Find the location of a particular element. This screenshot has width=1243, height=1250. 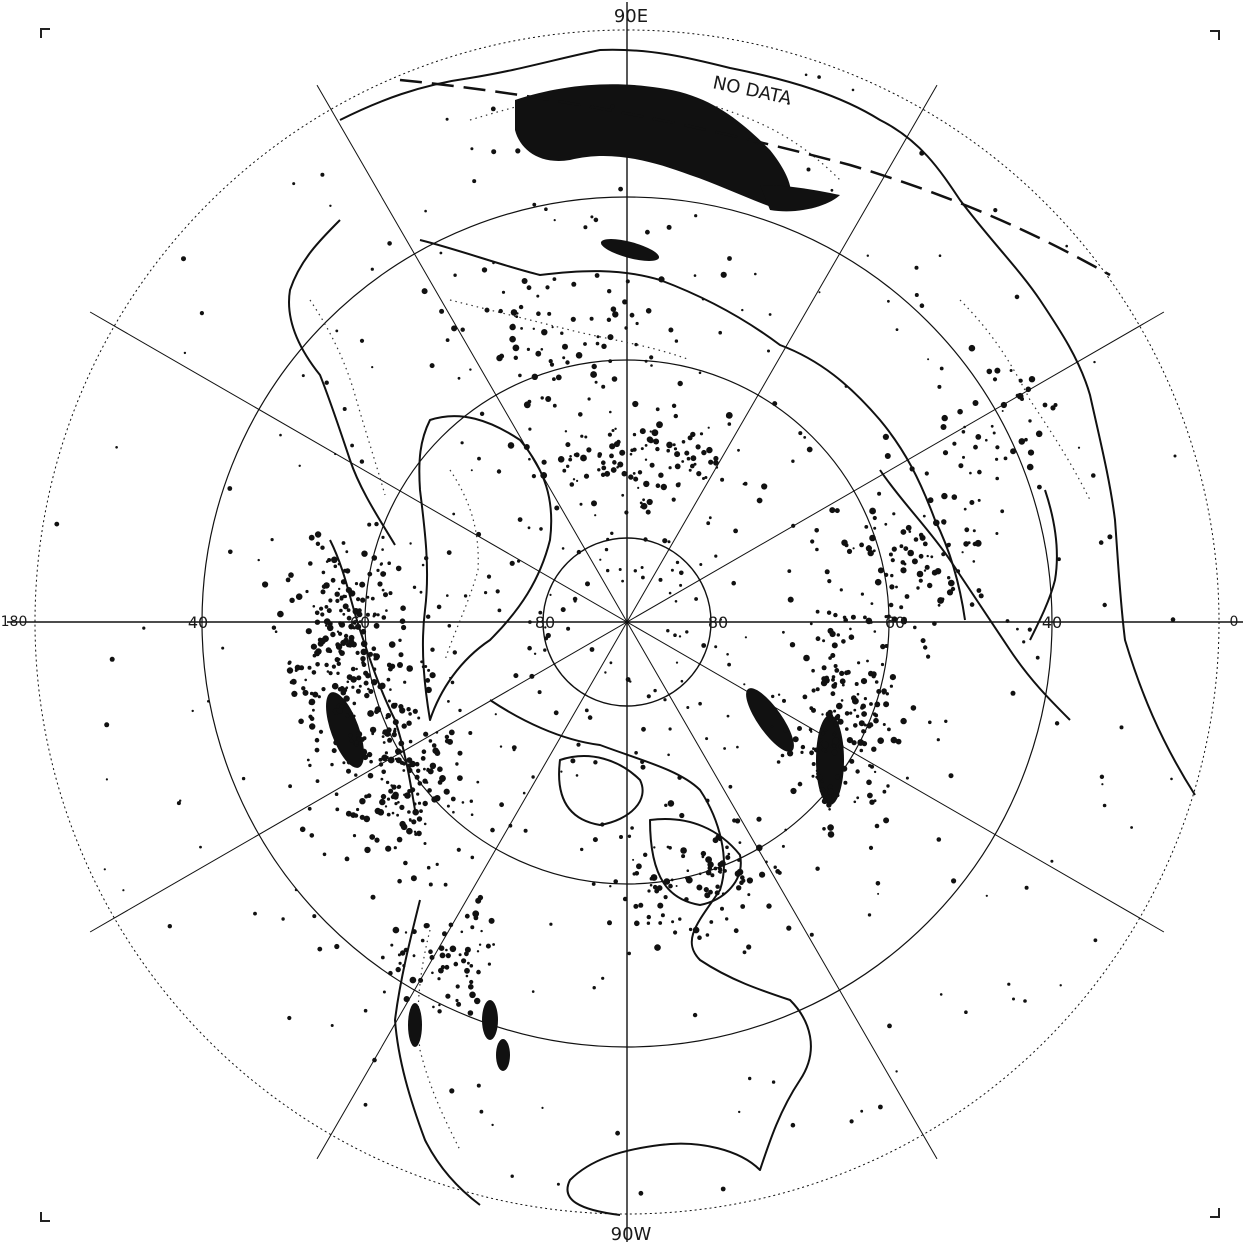

siberia-fill is located at coordinates (630, 250).